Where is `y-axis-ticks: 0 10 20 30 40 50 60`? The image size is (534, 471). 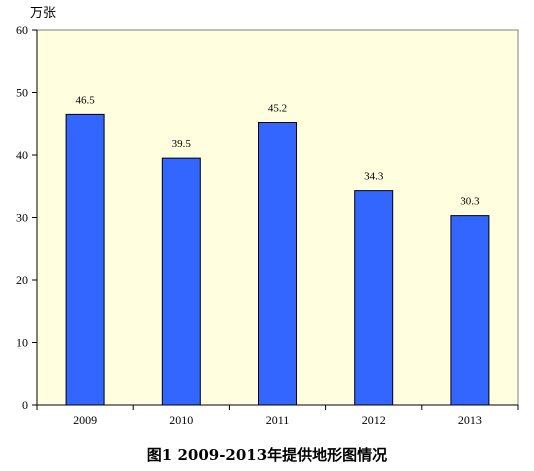 y-axis-ticks: 0 10 20 30 40 50 60 is located at coordinates (26, 217).